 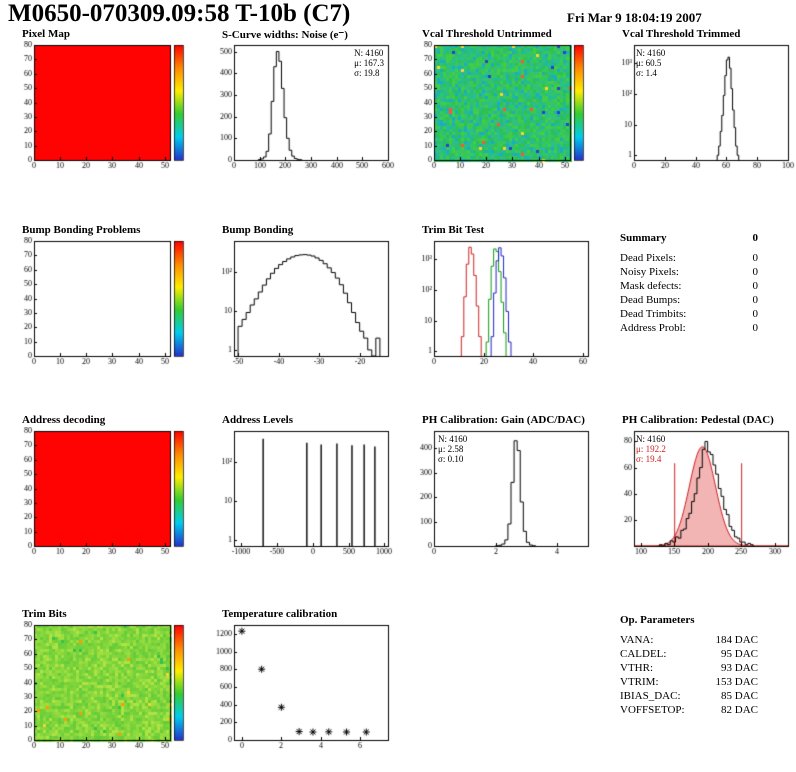 What do you see at coordinates (285, 35) in the screenshot?
I see `scurve-noise-title: S-Curve widths: Noise (e⁻)` at bounding box center [285, 35].